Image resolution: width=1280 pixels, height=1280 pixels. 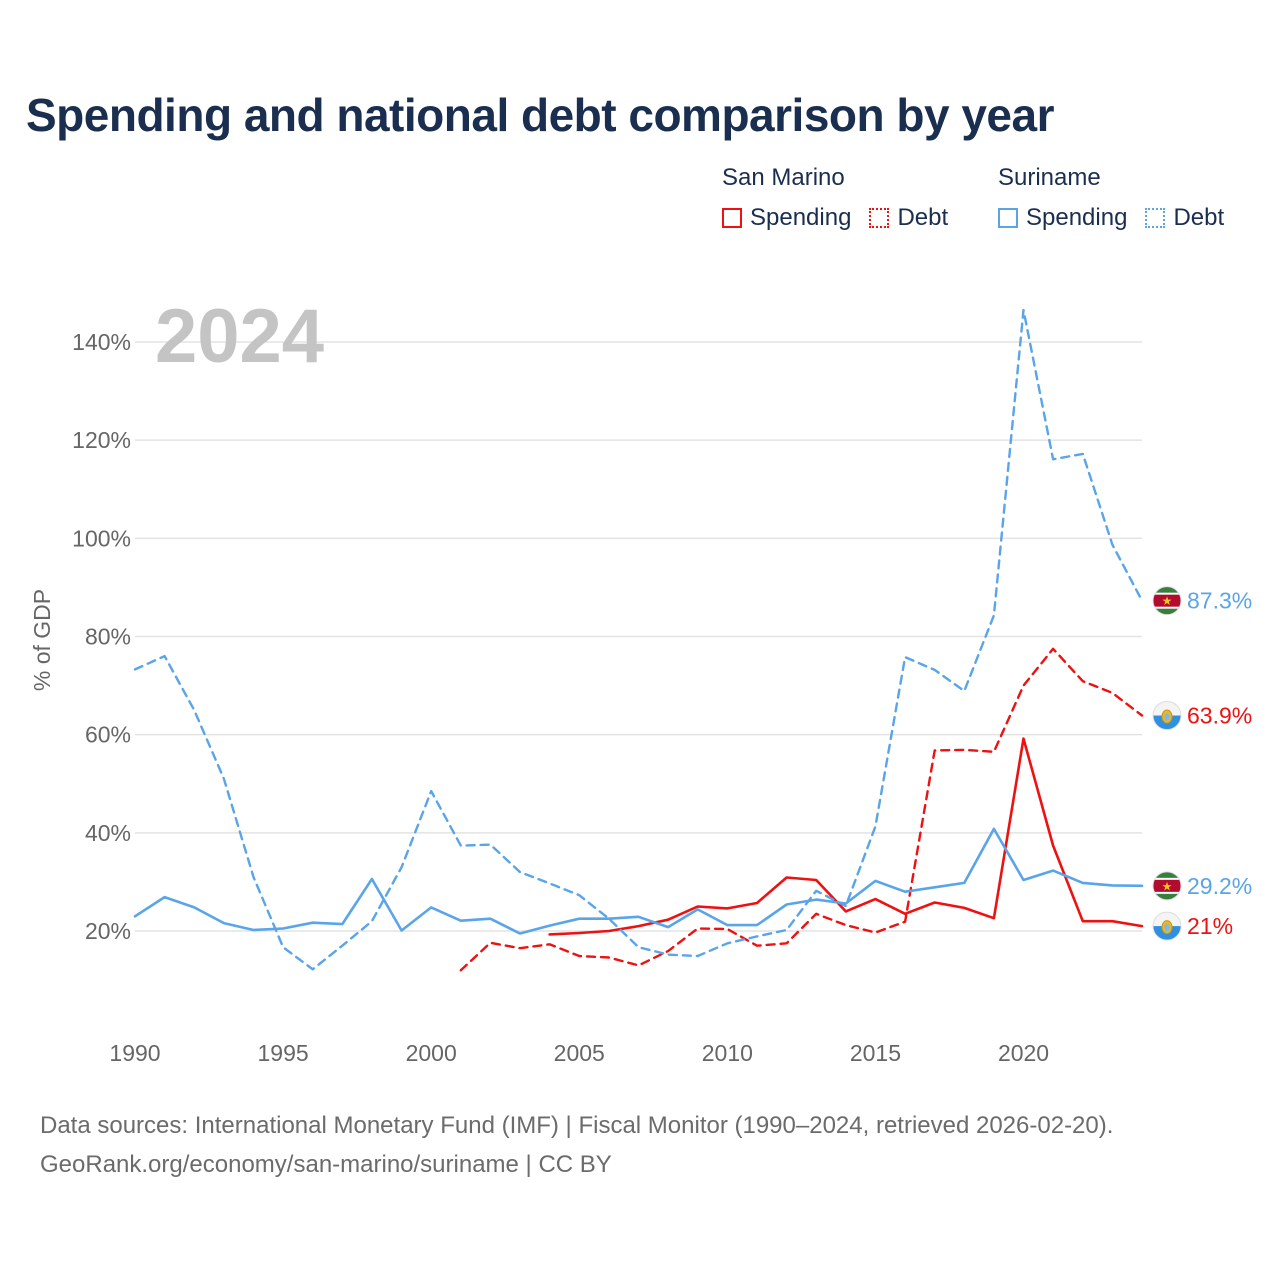 I want to click on legend-item-suriname-debt: Debt, so click(x=1184, y=218).